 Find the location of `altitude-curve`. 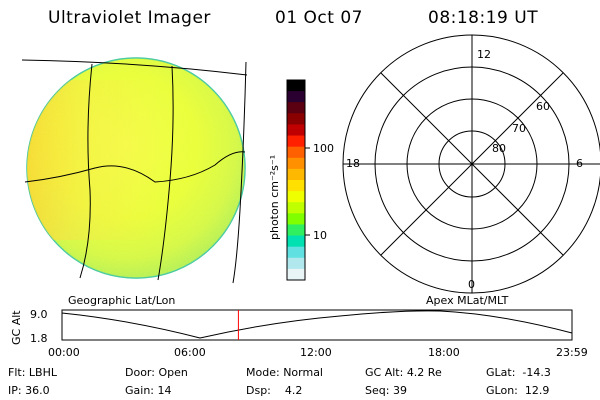

altitude-curve is located at coordinates (317, 324).